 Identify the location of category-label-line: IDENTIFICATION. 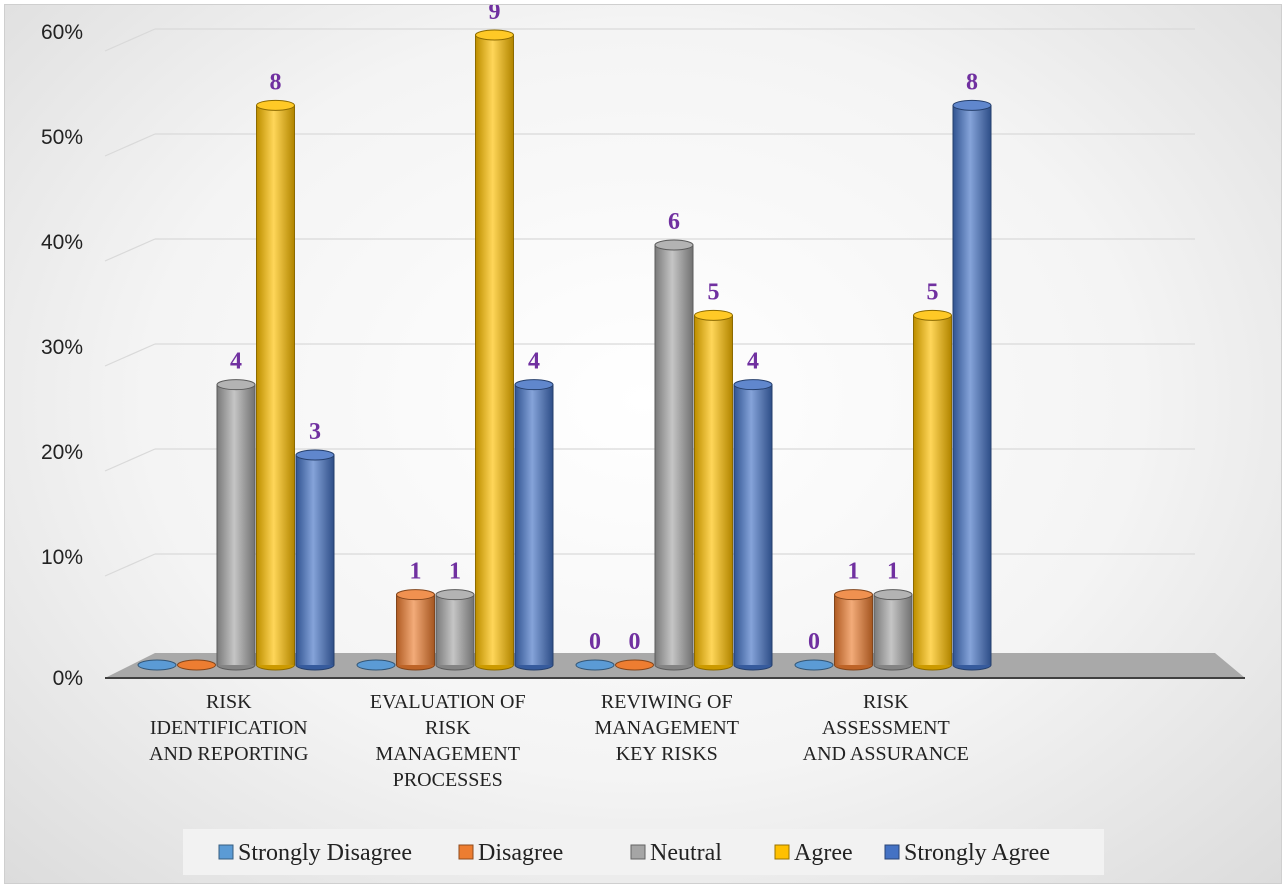
(229, 728).